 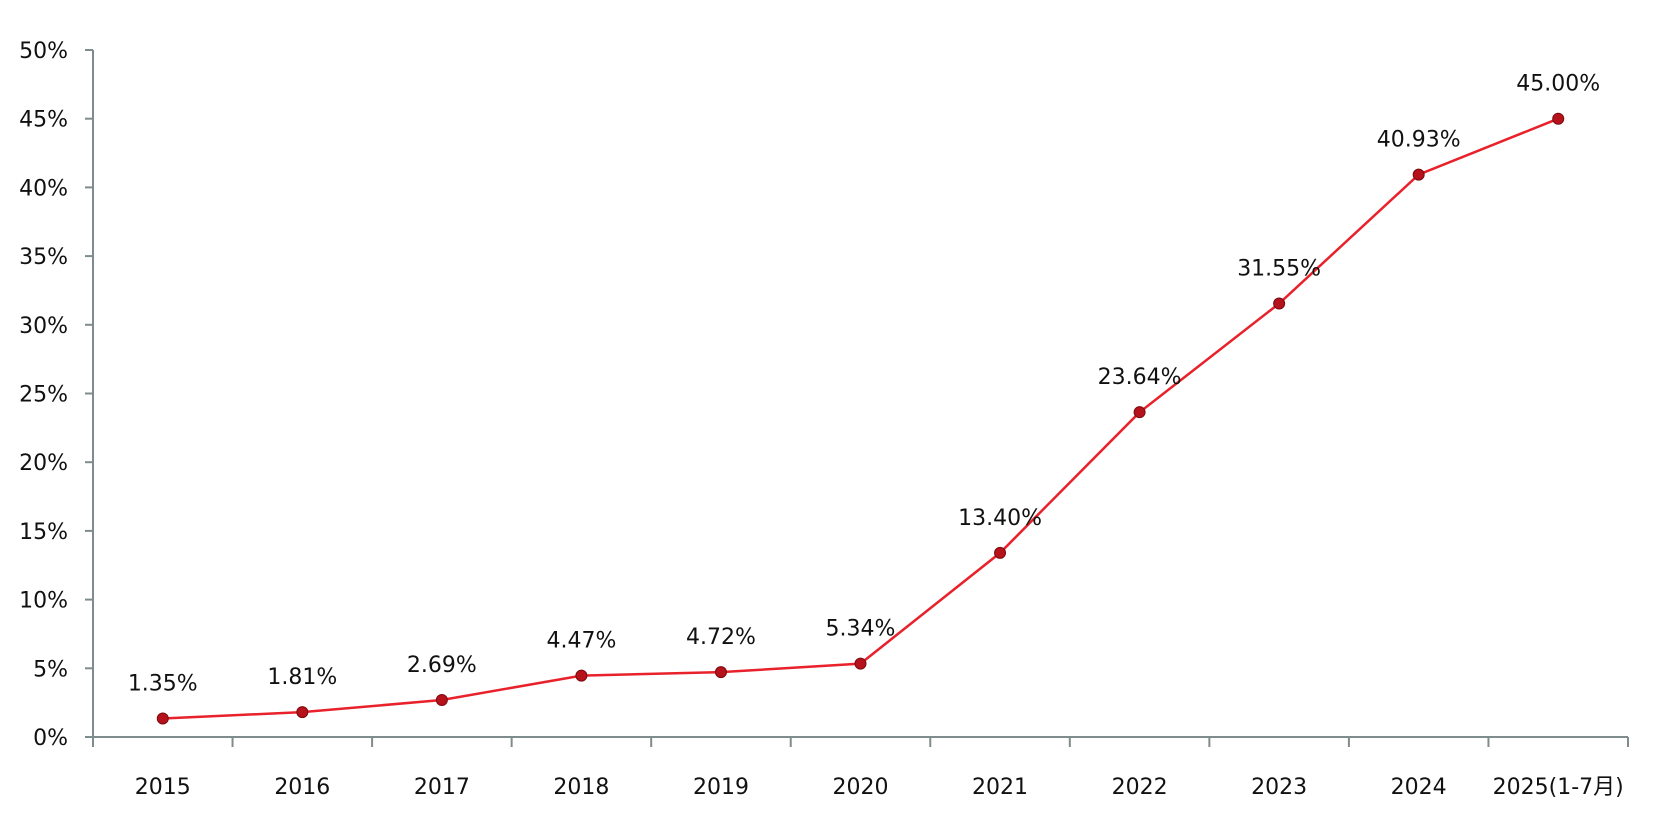 I want to click on x-tick-label: 2023, so click(x=1279, y=787).